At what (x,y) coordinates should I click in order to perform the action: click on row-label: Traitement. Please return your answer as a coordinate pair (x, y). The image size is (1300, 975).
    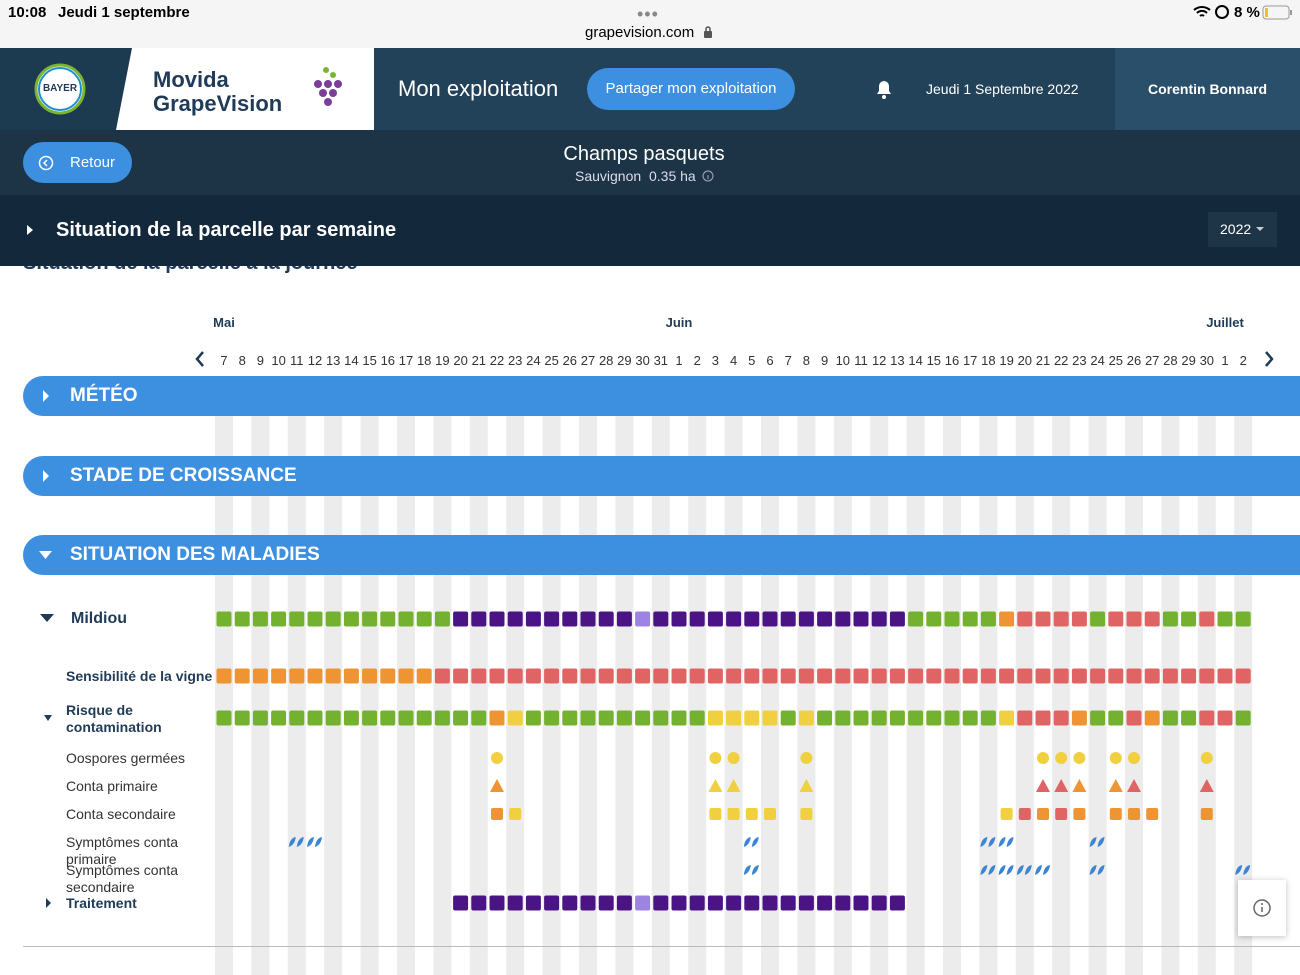
    Looking at the image, I should click on (101, 903).